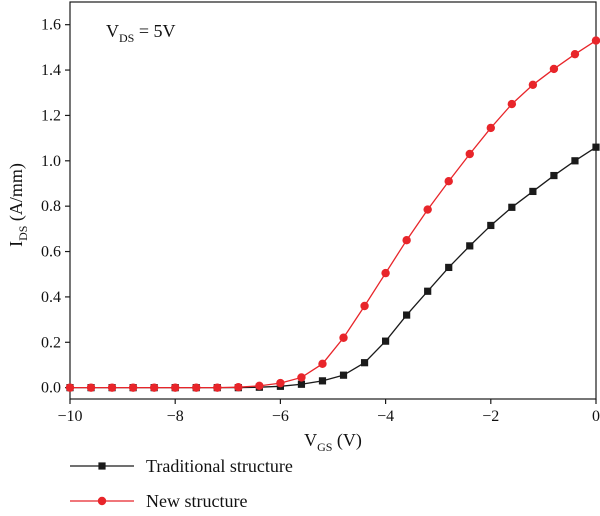  I want to click on y-axis-label-main: I, so click(16, 244).